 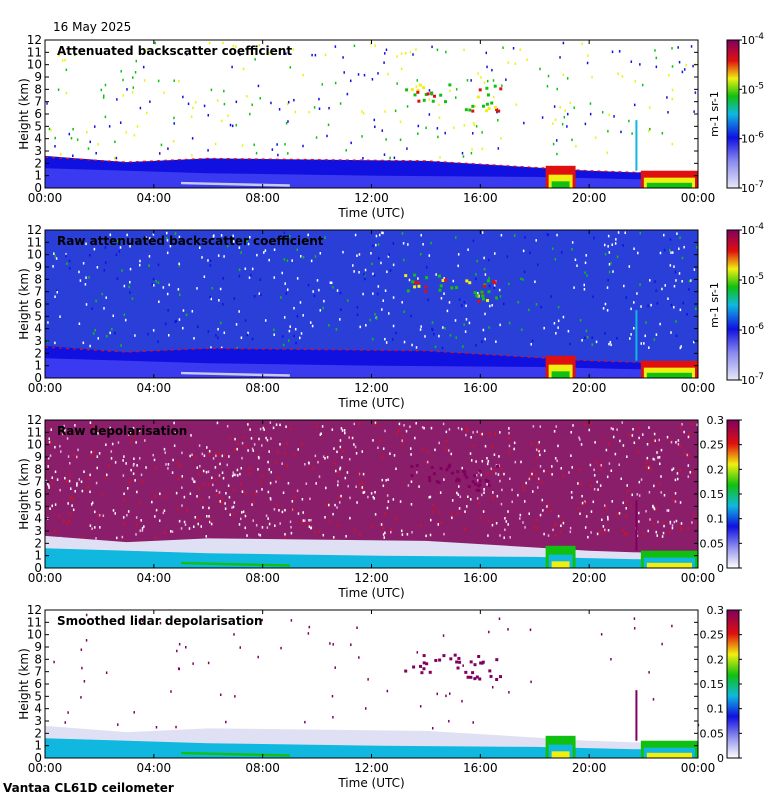 I want to click on x-tick-label: 00:00, so click(x=45, y=768).